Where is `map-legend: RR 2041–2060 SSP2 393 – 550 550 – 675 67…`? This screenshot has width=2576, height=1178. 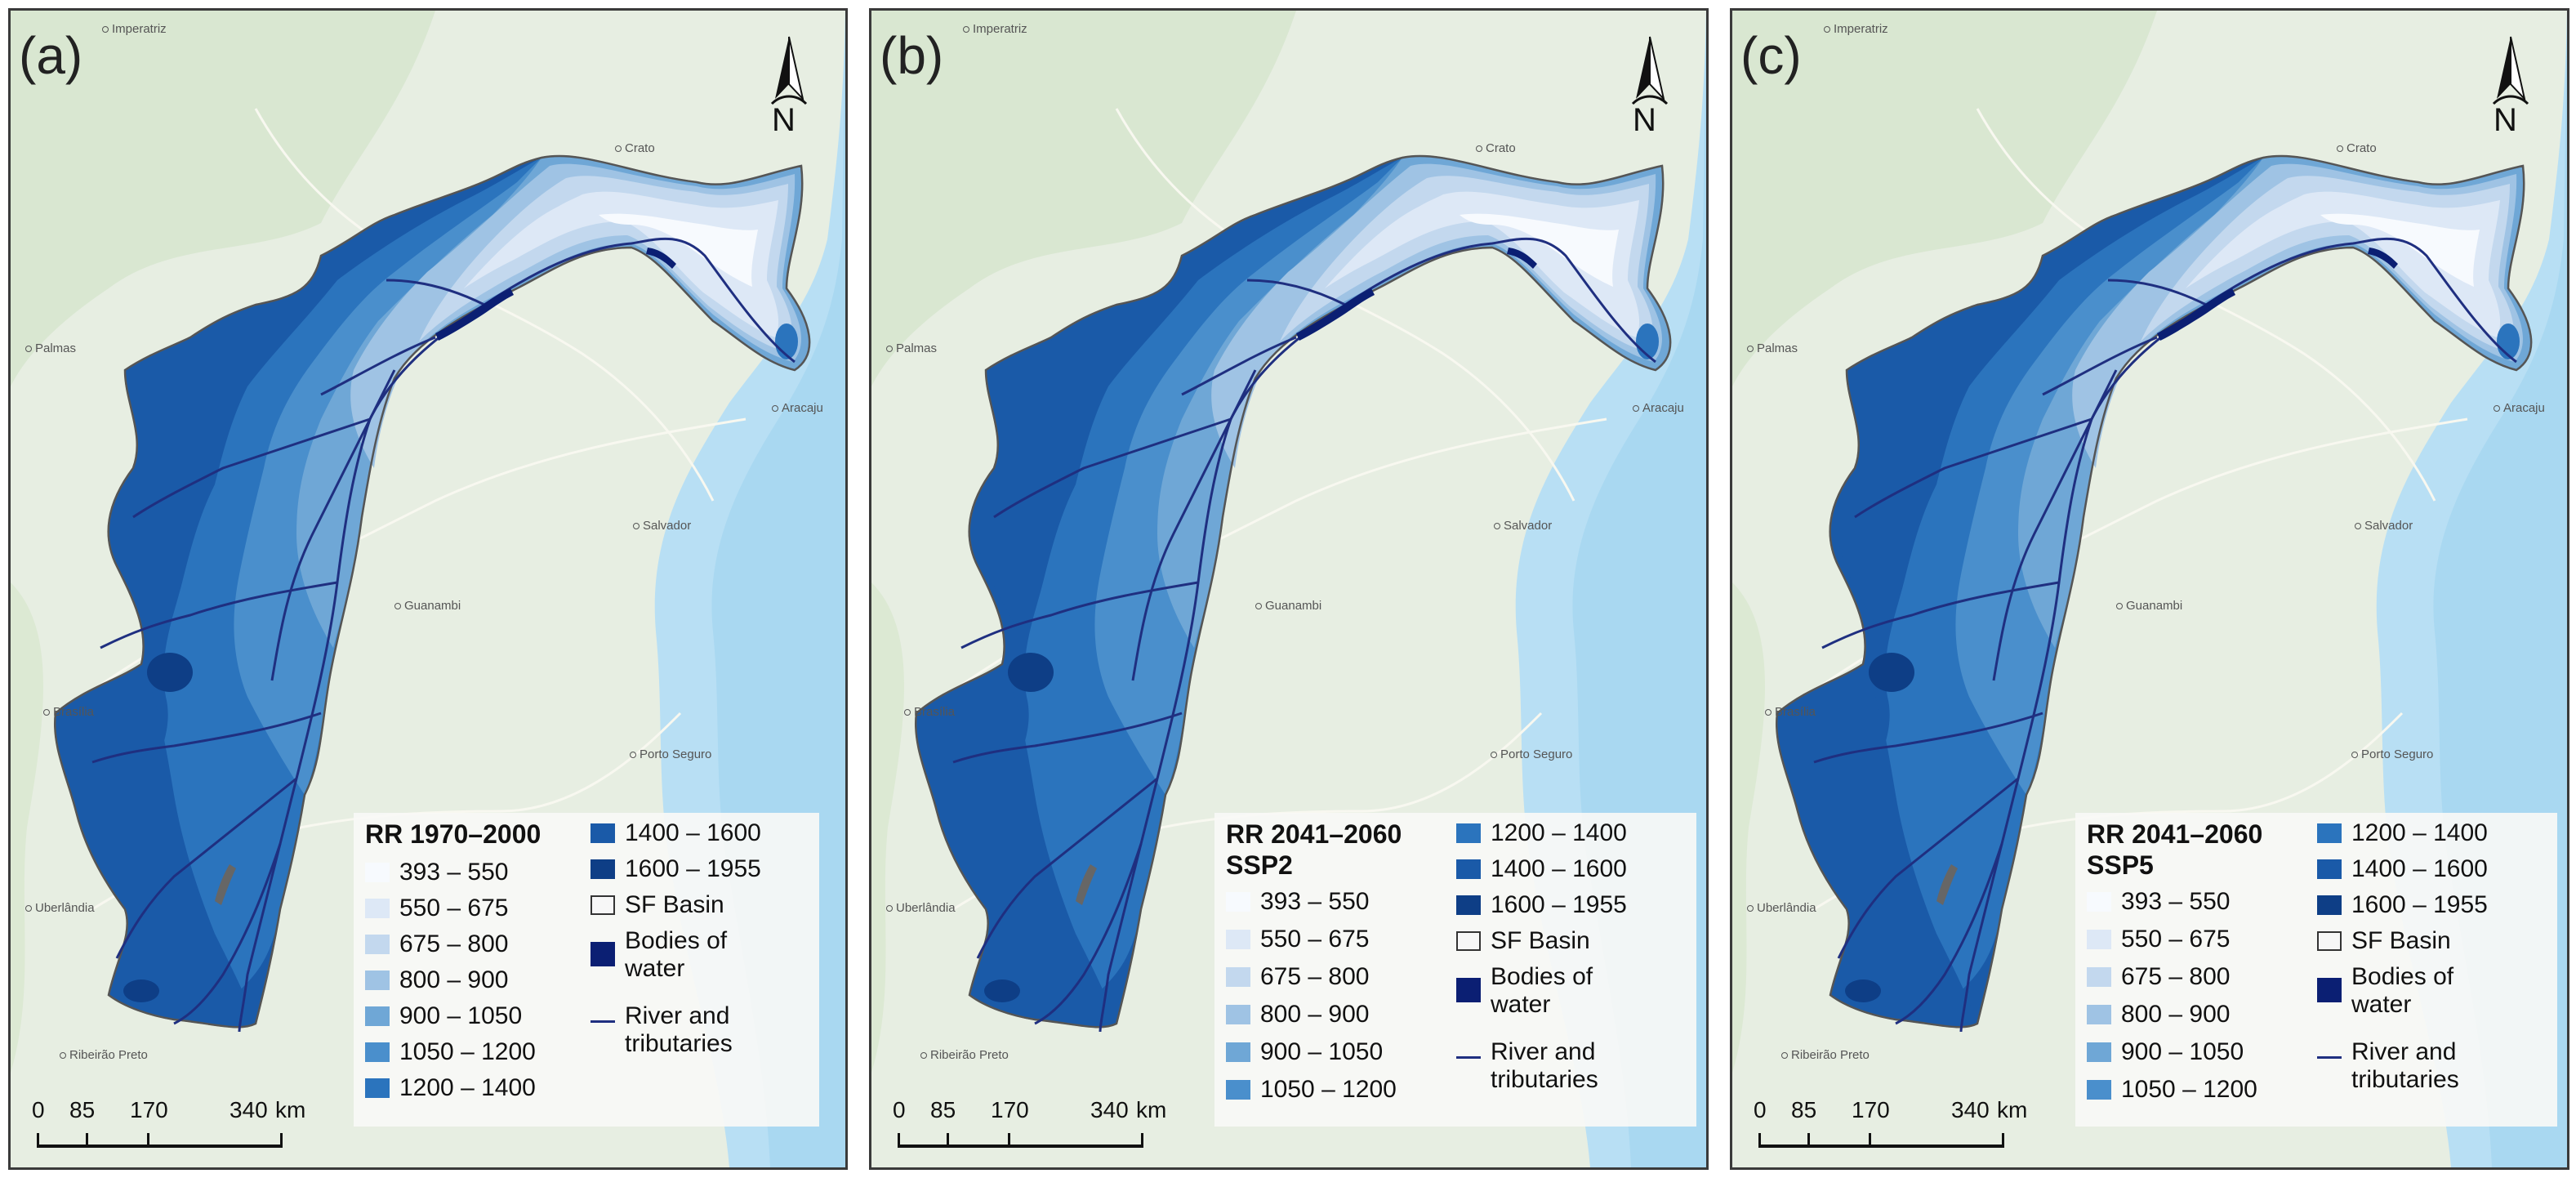 map-legend: RR 2041–2060 SSP2 393 – 550 550 – 675 67… is located at coordinates (1455, 970).